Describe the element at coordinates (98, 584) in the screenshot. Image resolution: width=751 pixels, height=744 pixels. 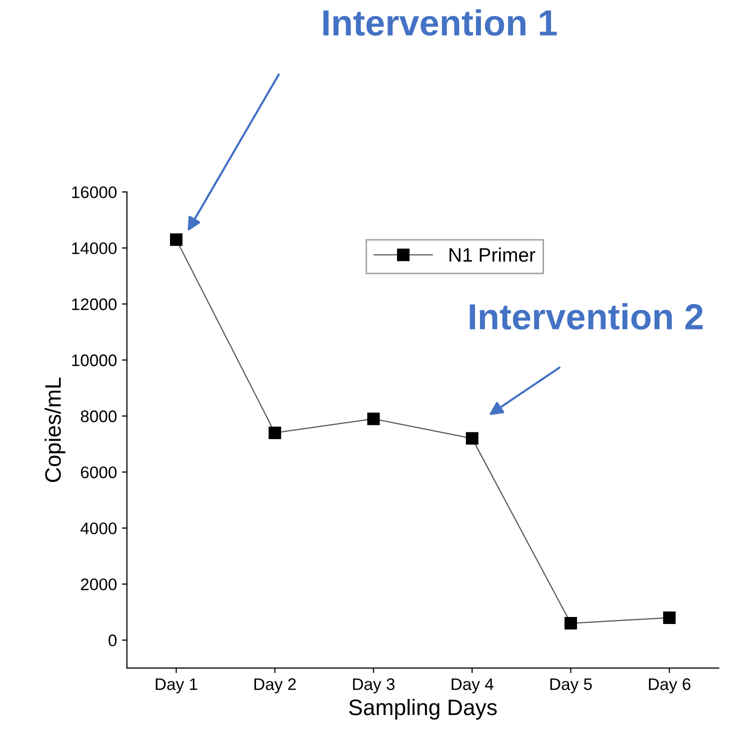
I see `y-tick-label: 2000` at that location.